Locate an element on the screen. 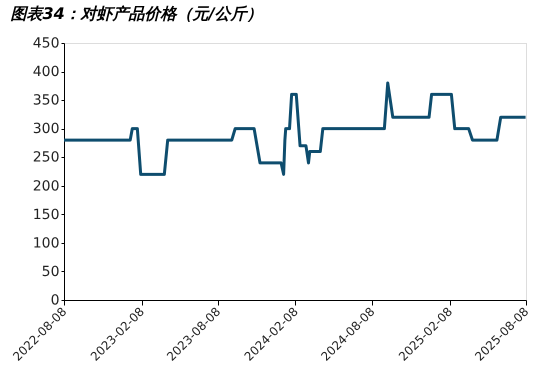 This screenshot has width=559, height=373. chart-title: 图表34：对虾产品价格（元/公斤） is located at coordinates (136, 13).